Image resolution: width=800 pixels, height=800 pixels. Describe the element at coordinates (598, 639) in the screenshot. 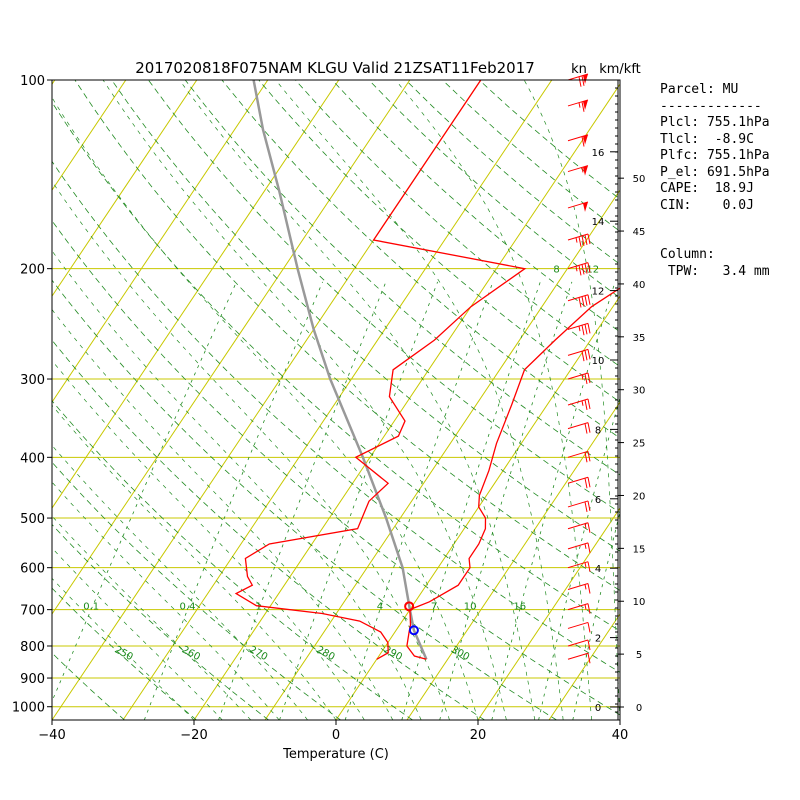

I see `height-km-label: 2` at that location.